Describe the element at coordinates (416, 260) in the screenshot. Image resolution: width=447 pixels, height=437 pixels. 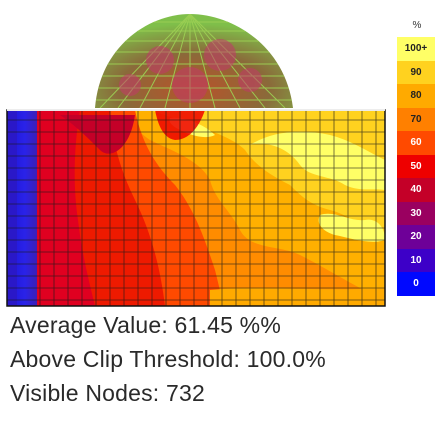
I see `legend-swatch: 10` at that location.